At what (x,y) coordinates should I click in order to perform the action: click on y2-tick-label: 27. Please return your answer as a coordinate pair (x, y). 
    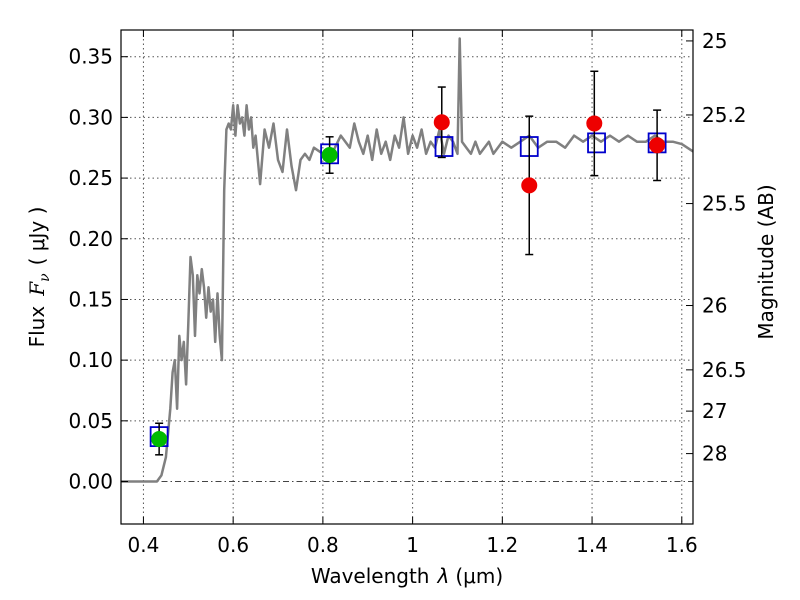
    Looking at the image, I should click on (714, 411).